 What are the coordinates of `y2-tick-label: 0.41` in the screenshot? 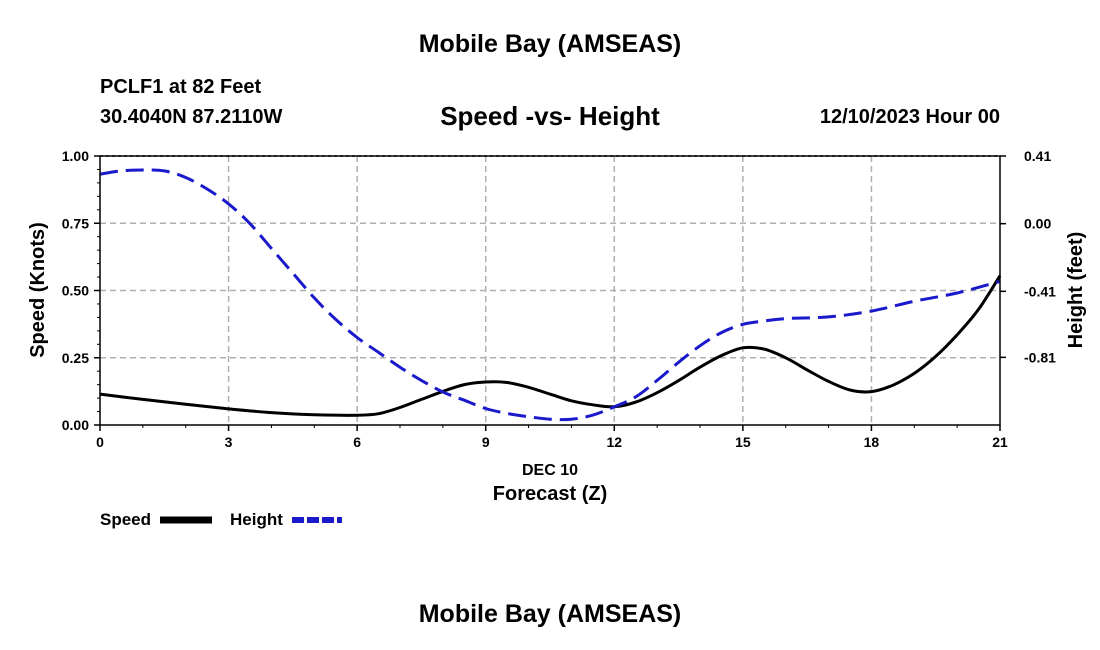 It's located at (1037, 156).